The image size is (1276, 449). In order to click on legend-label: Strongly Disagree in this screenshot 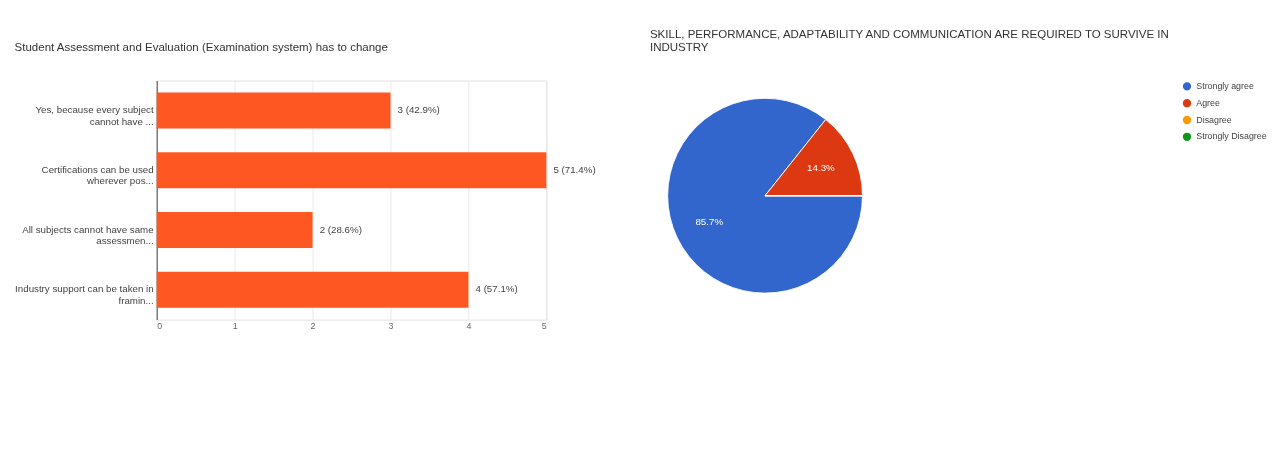, I will do `click(1231, 136)`.